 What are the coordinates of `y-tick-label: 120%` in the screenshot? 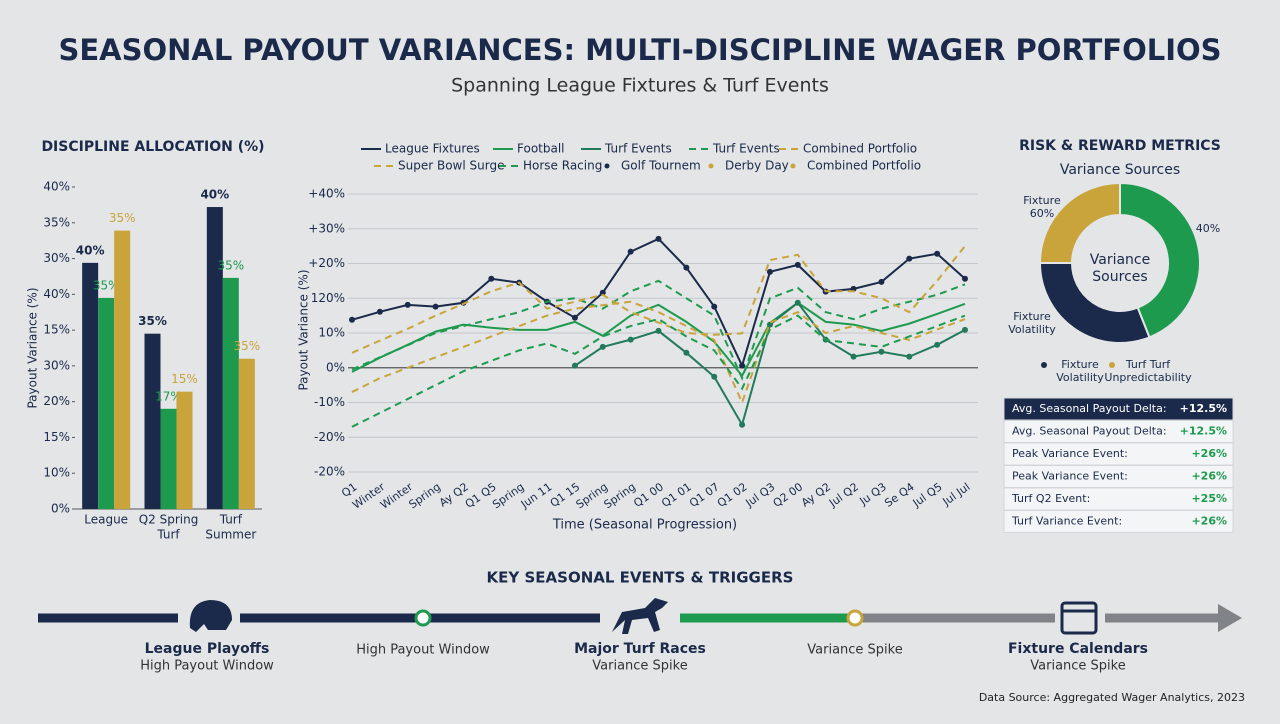 It's located at (328, 298).